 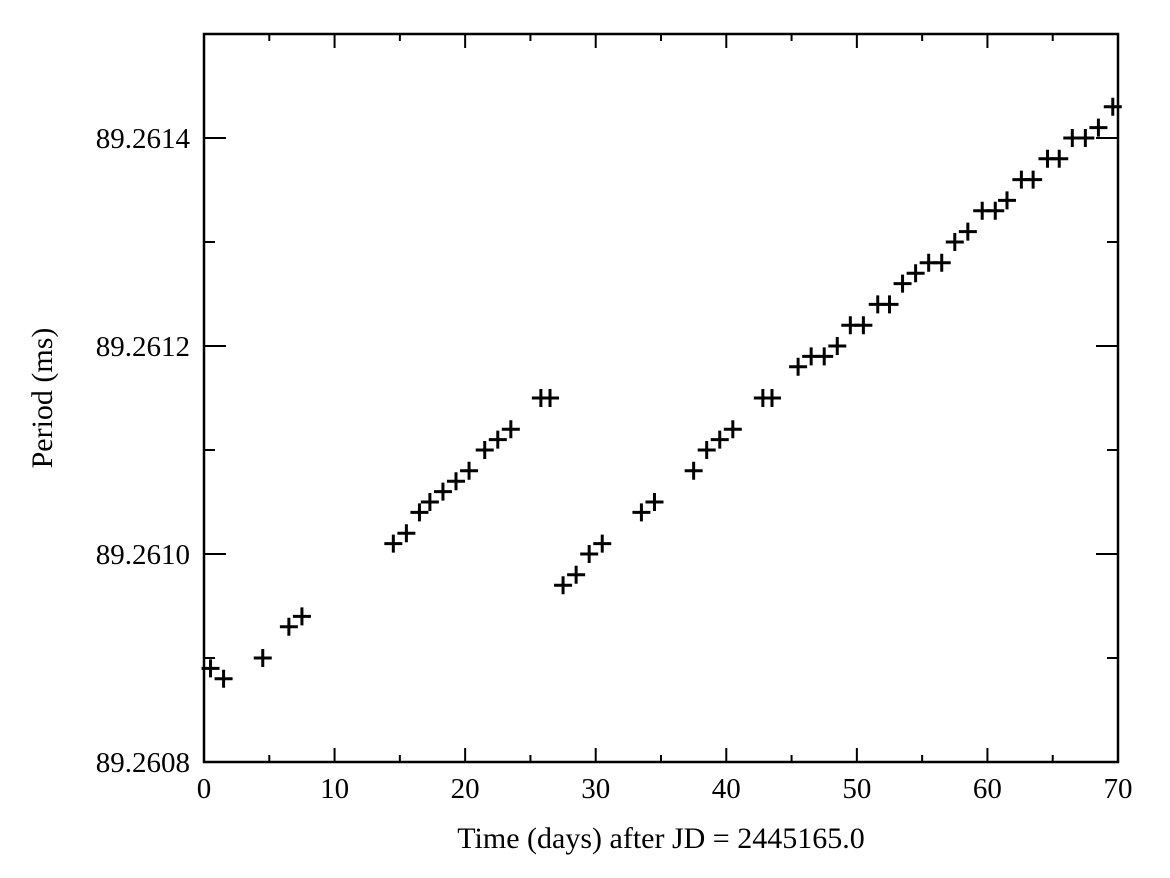 What do you see at coordinates (1118, 789) in the screenshot?
I see `x-tick-label: 70` at bounding box center [1118, 789].